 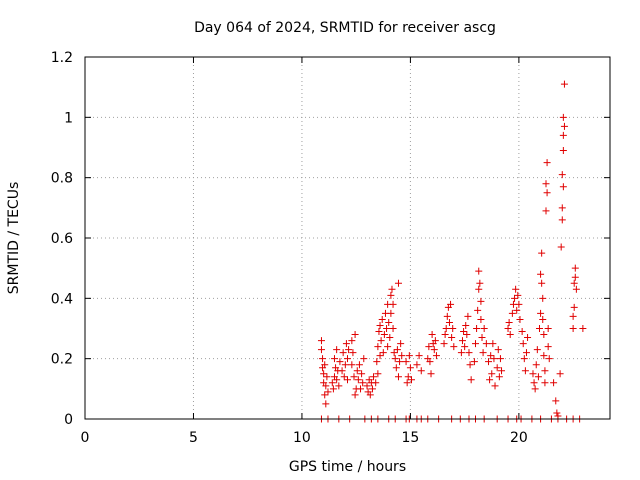 What do you see at coordinates (347, 467) in the screenshot?
I see `x-axis-label: GPS time / hours` at bounding box center [347, 467].